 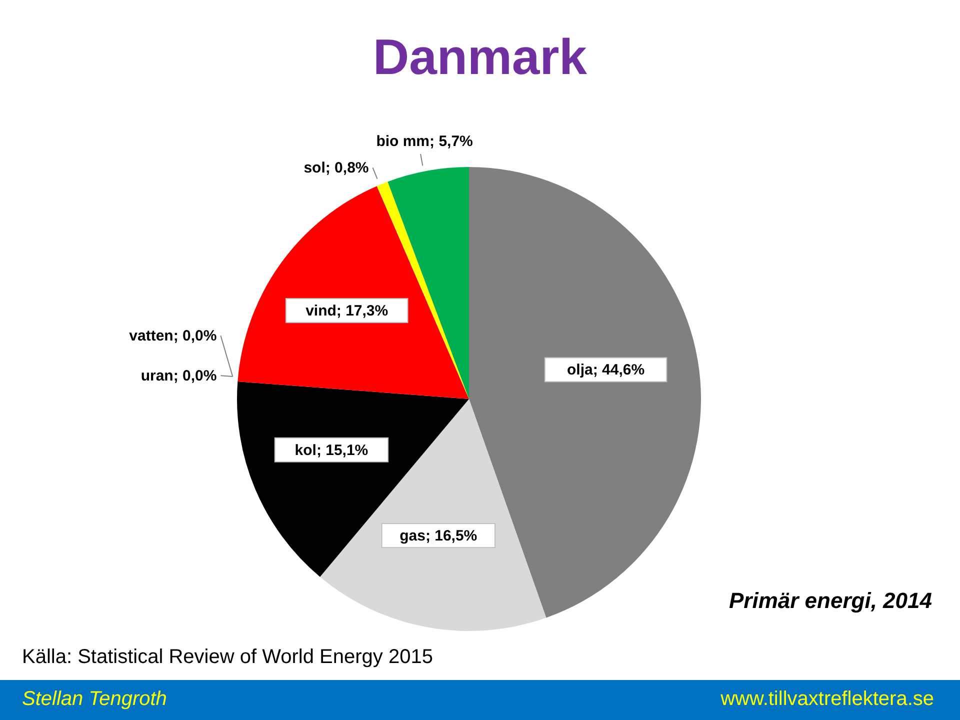 What do you see at coordinates (342, 450) in the screenshot?
I see `data-label: ; 15,1%` at bounding box center [342, 450].